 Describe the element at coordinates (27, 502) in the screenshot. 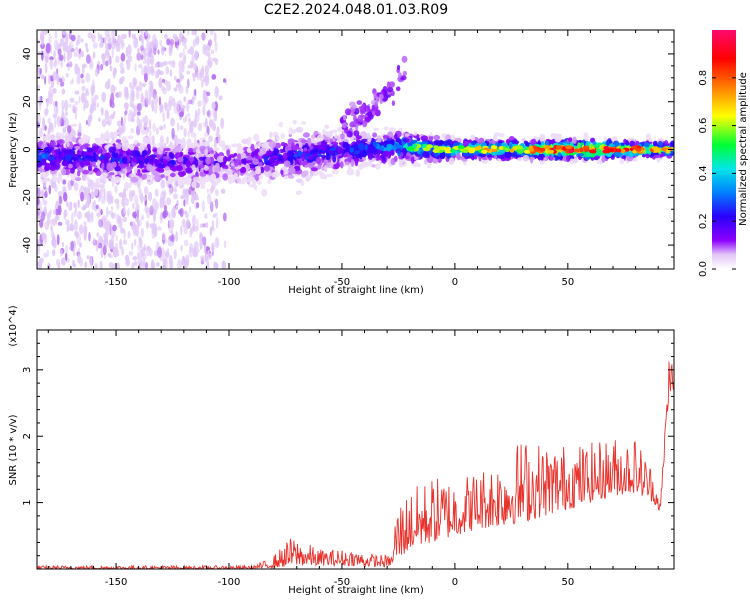

I see `y-tick-label: 1` at that location.